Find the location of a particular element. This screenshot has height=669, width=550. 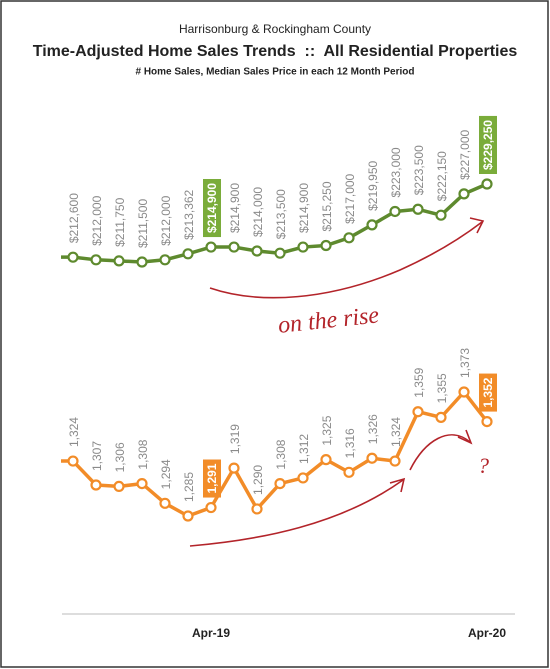

value-label: $211,500 is located at coordinates (143, 223).